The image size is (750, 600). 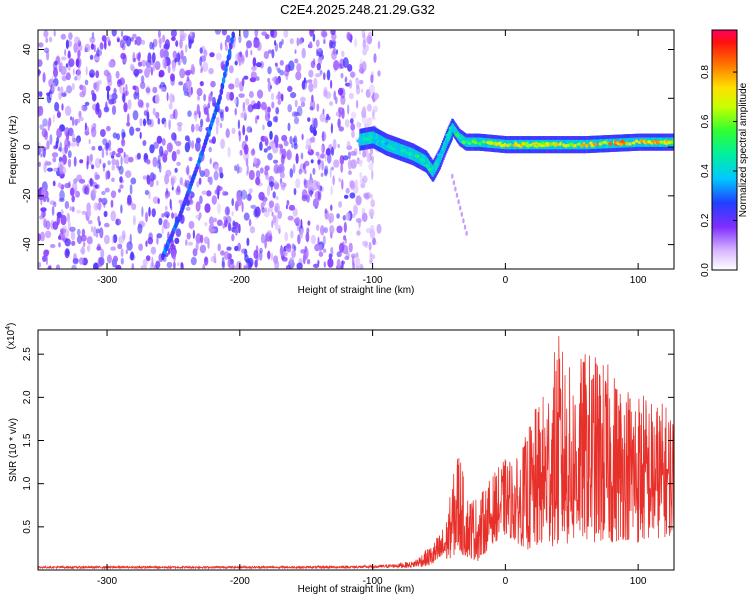 What do you see at coordinates (223, 80) in the screenshot?
I see `spectrogram-streak-blob` at bounding box center [223, 80].